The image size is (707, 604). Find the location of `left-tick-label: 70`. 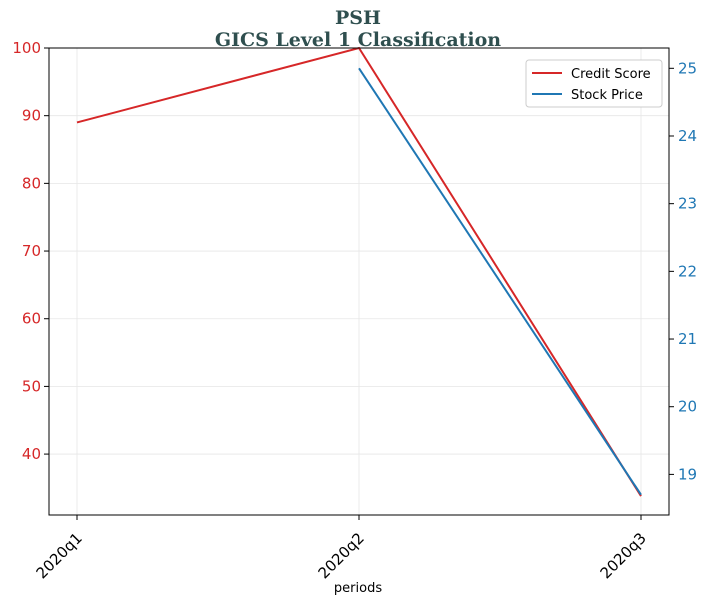

left-tick-label: 70 is located at coordinates (31, 251).